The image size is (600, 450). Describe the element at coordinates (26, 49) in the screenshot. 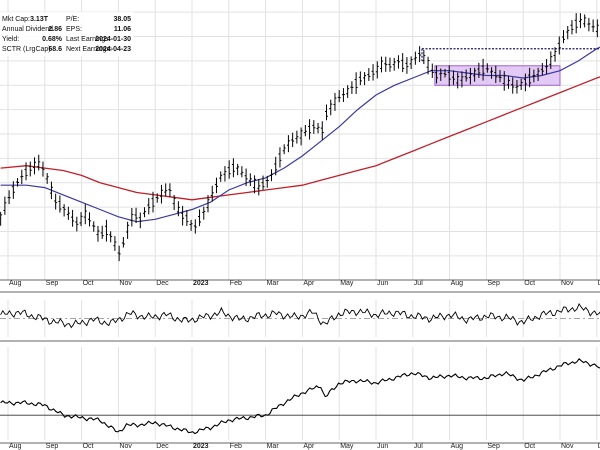

I see `sctr-label: SCTR (LrgCap)` at that location.